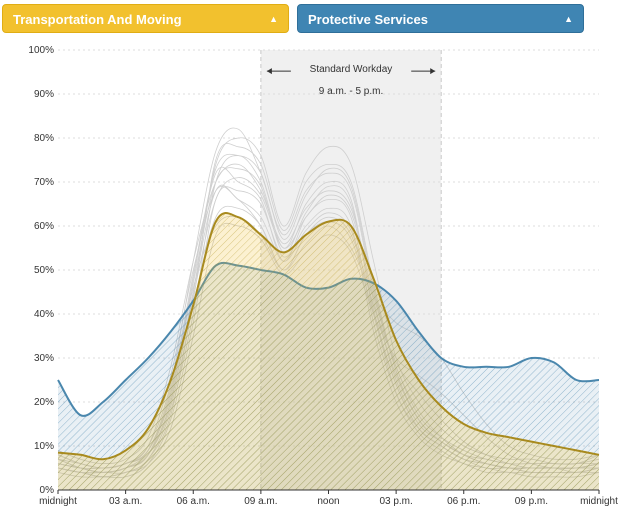  What do you see at coordinates (433, 71) in the screenshot?
I see `workday-right-arrowhead` at bounding box center [433, 71].